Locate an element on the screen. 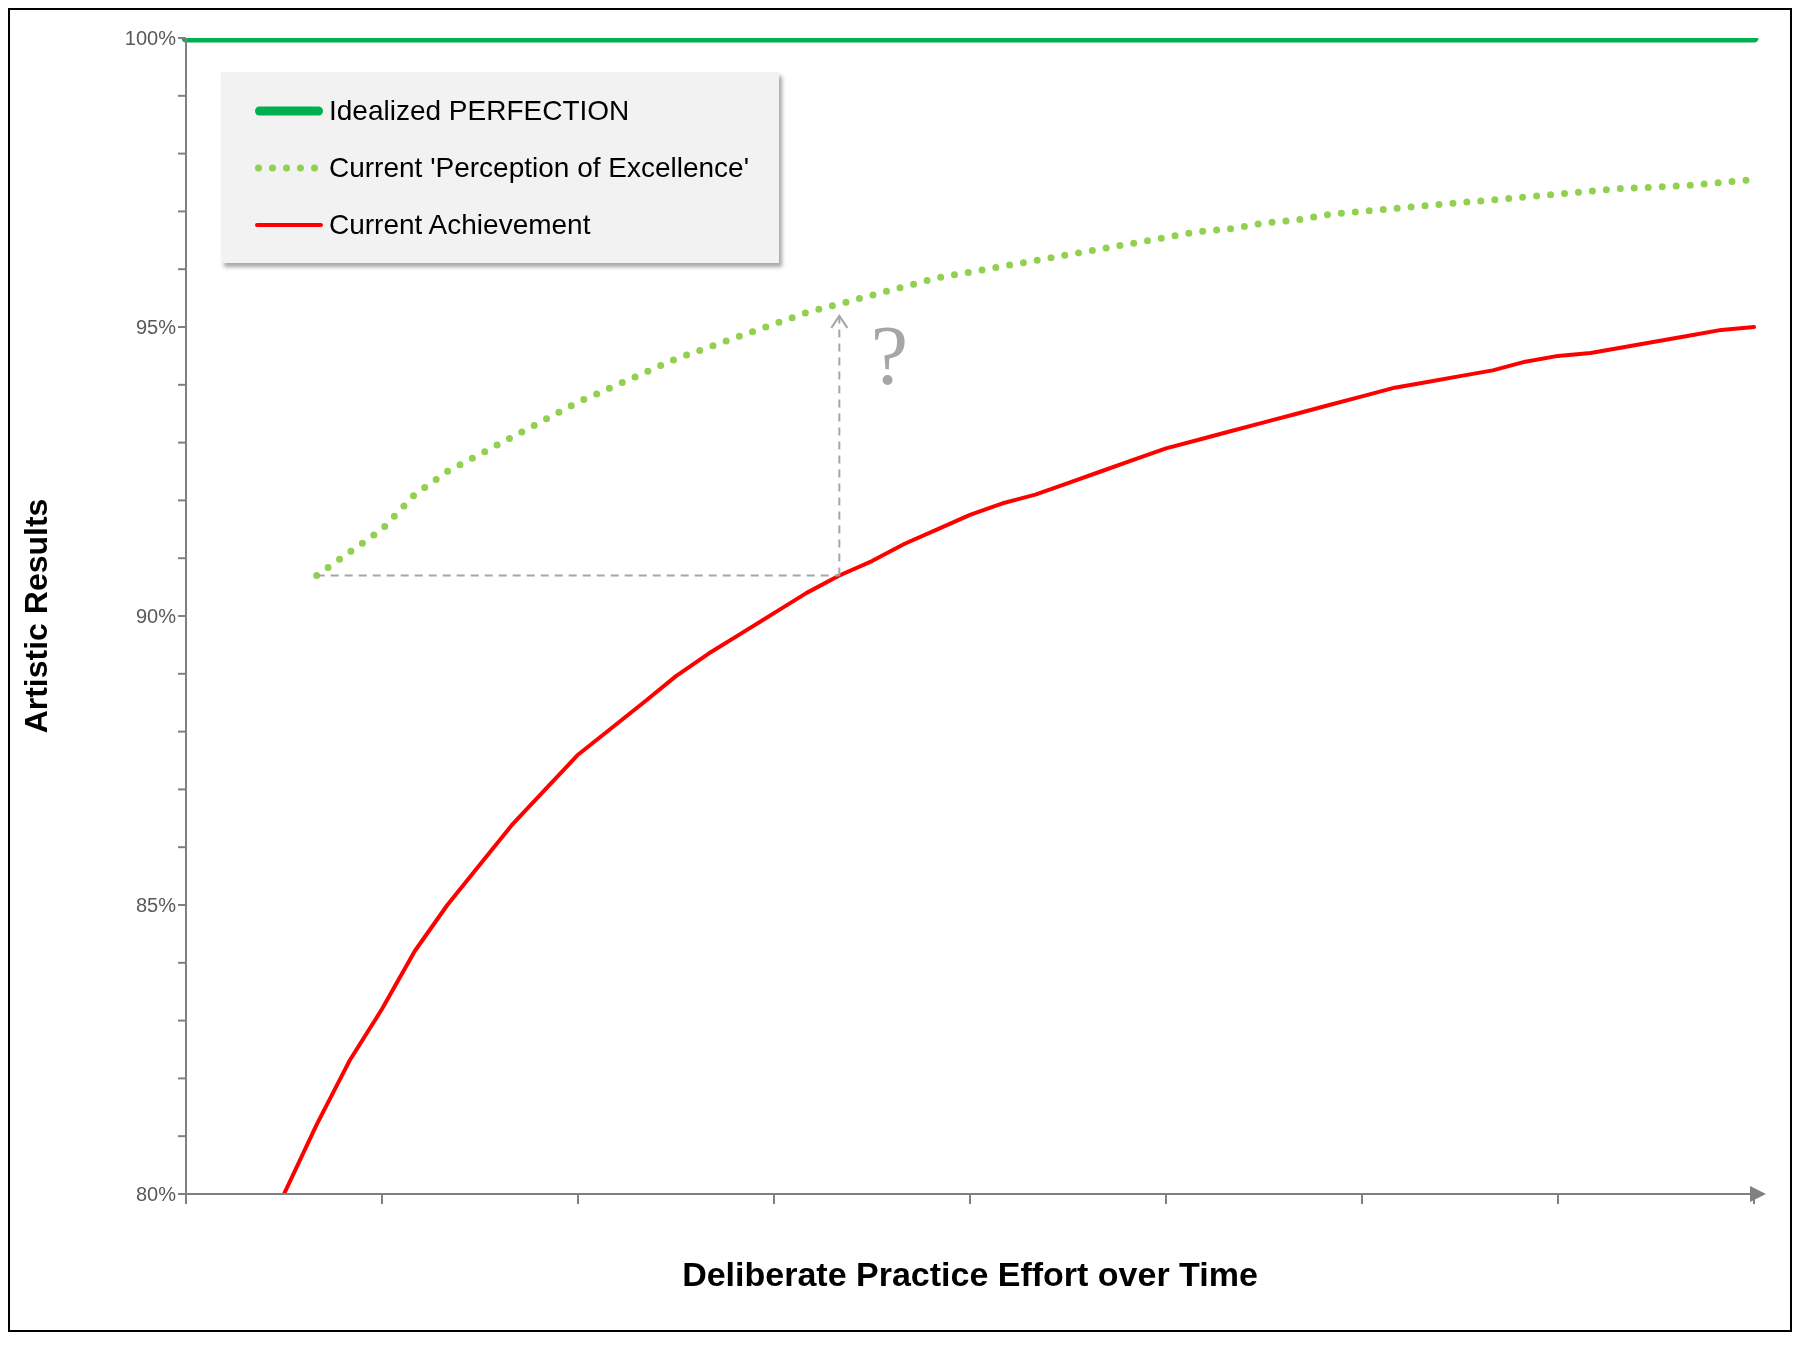  annotation: ? is located at coordinates (889, 355).